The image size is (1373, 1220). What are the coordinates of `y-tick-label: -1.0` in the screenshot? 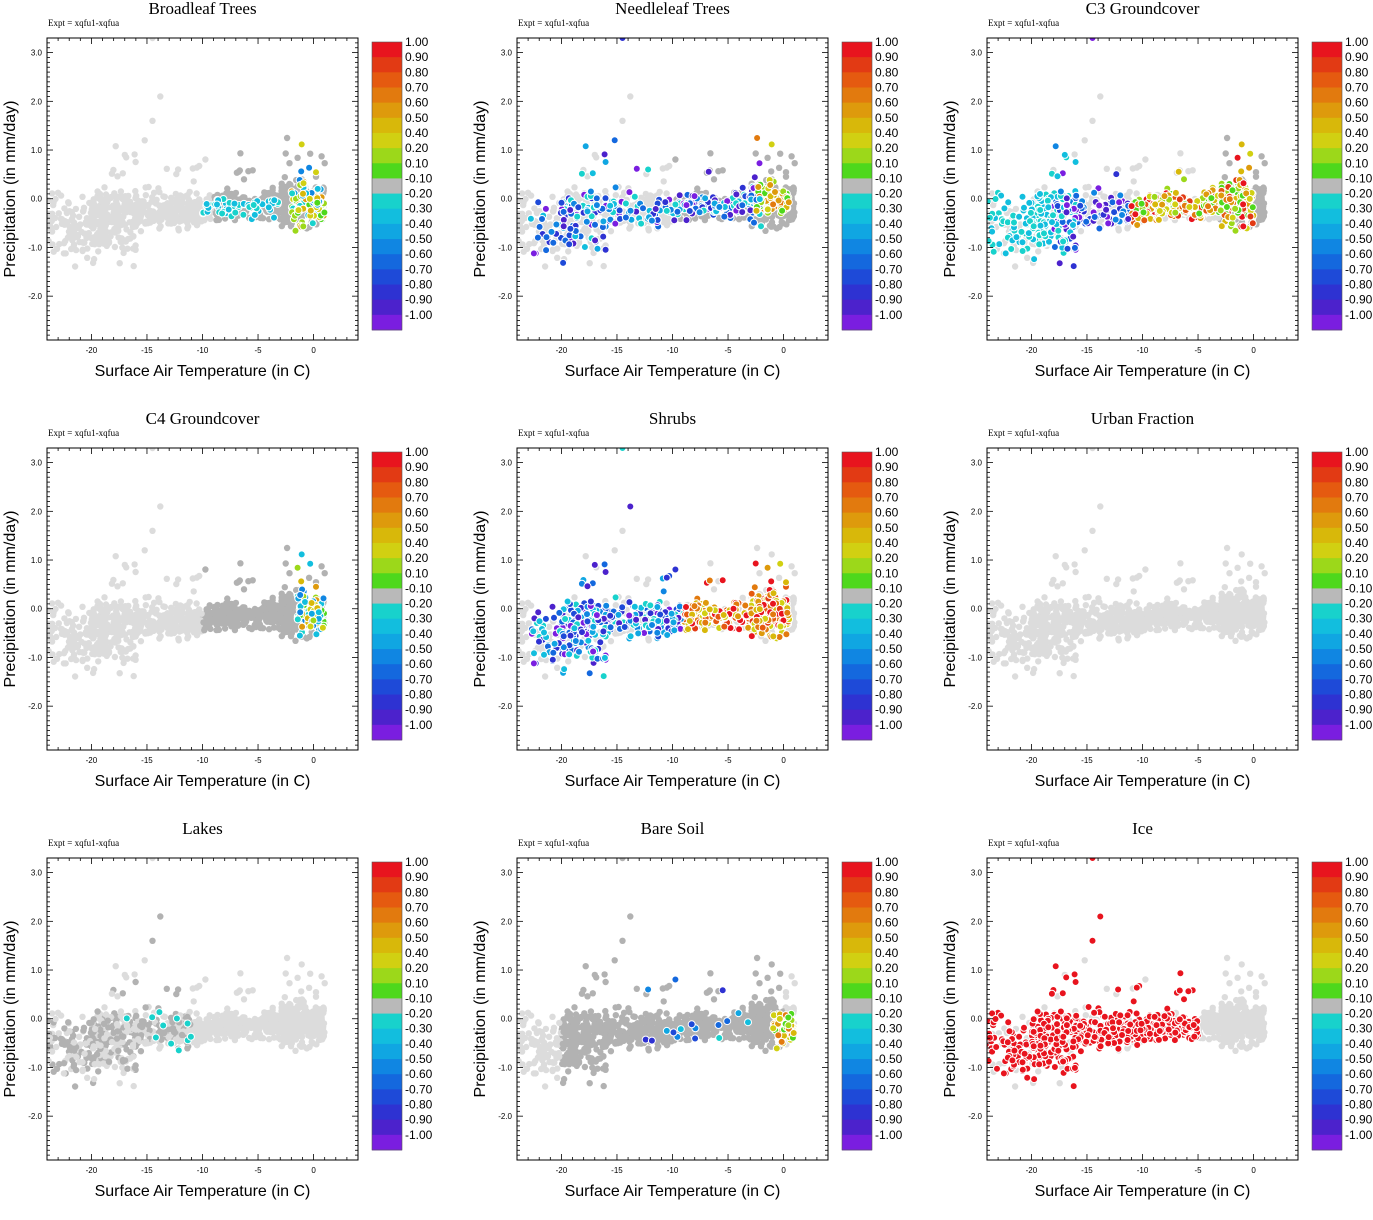 It's located at (35, 247).